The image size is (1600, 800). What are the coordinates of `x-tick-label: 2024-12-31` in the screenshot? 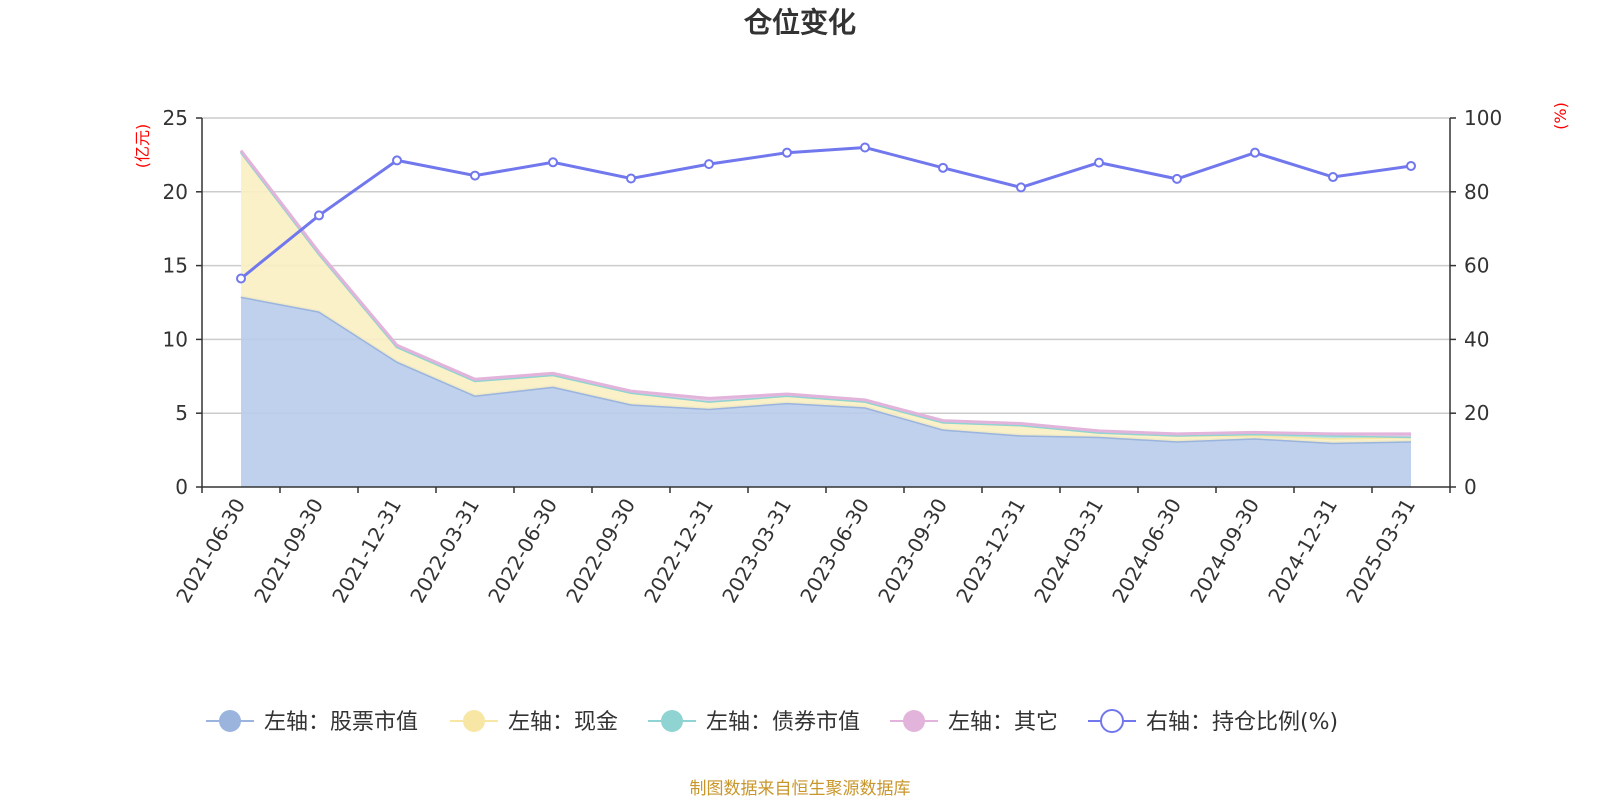 It's located at (1302, 550).